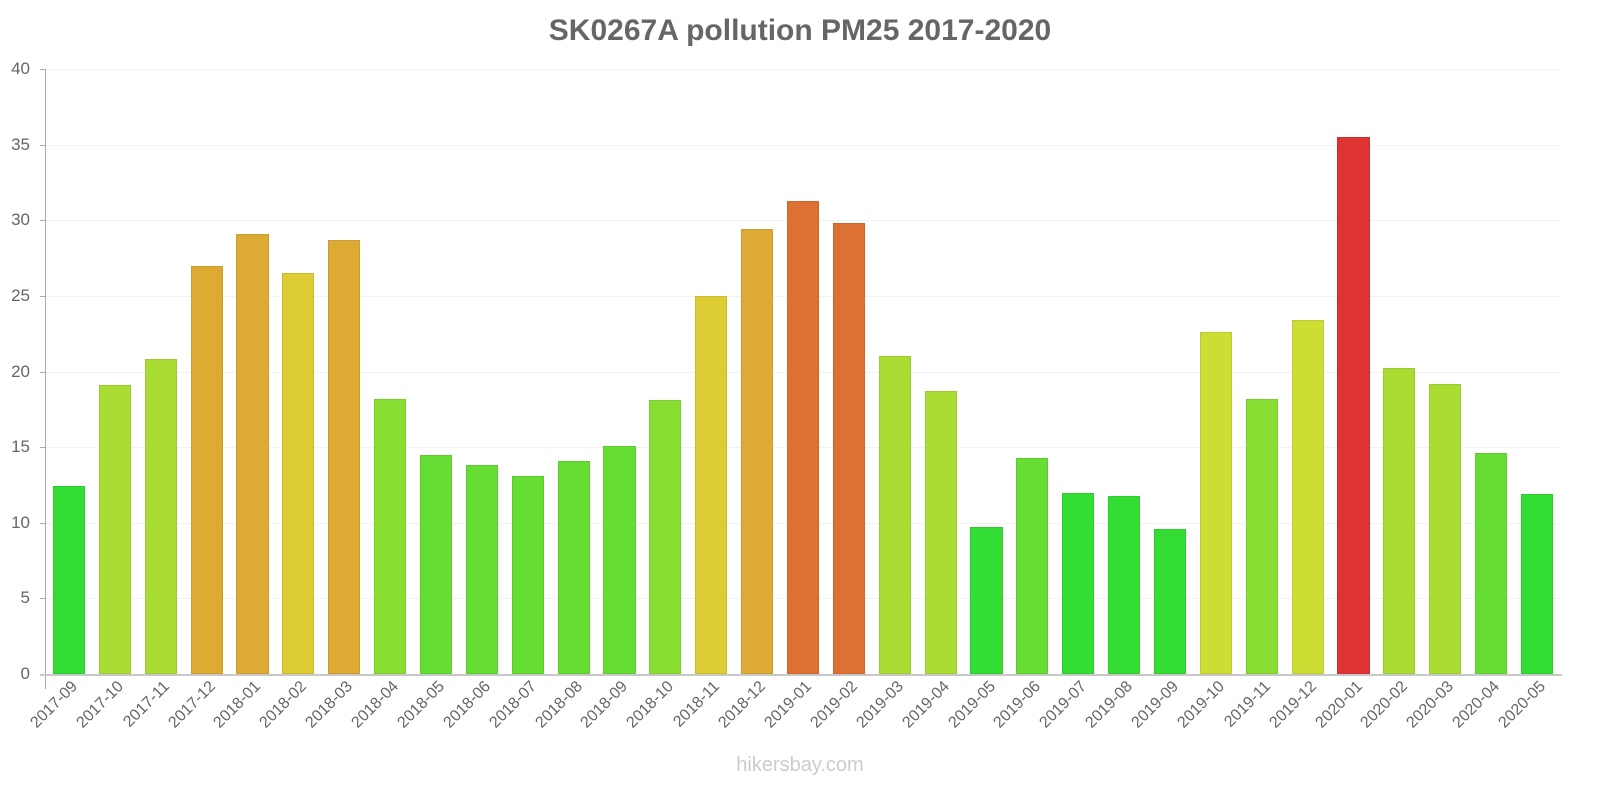 The image size is (1600, 800). I want to click on y-tick-label: 30, so click(20, 220).